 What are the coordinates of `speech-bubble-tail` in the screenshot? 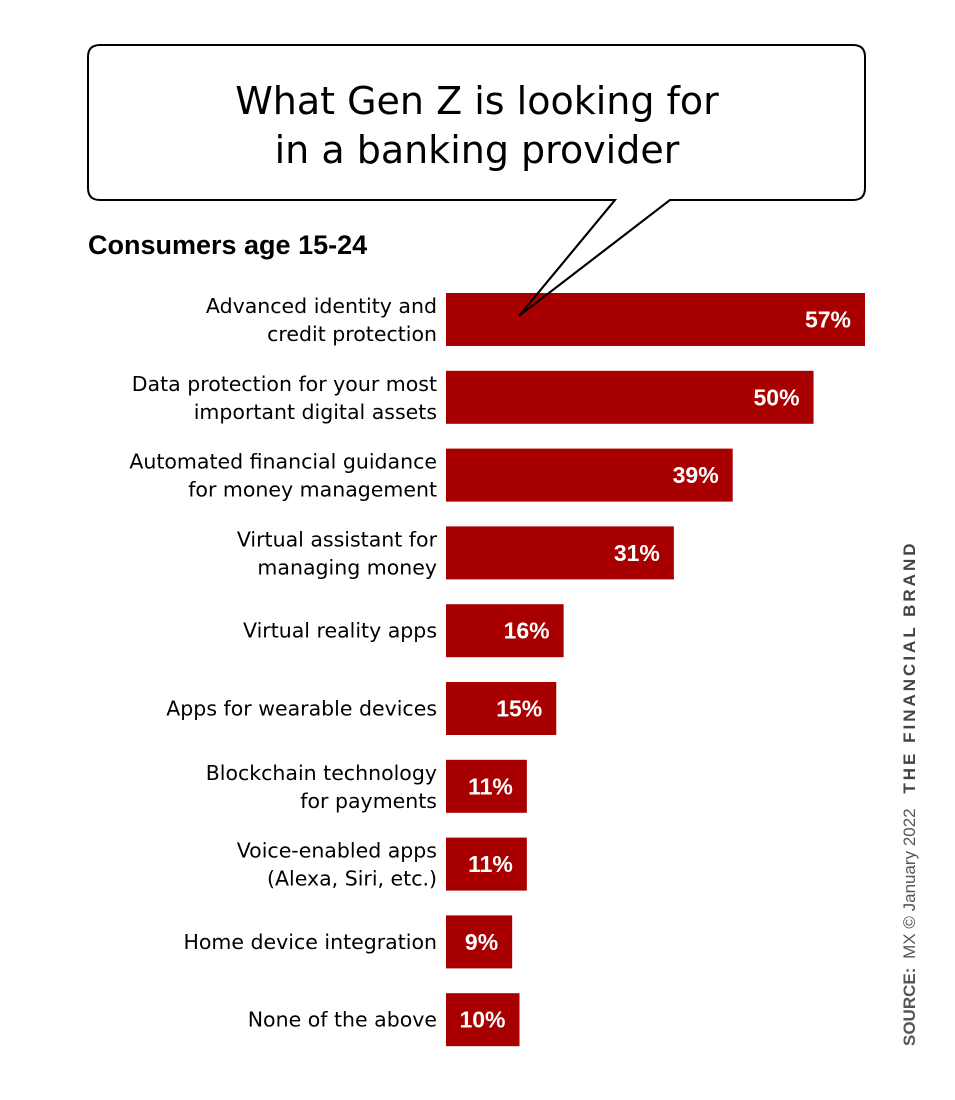 It's located at (594, 258).